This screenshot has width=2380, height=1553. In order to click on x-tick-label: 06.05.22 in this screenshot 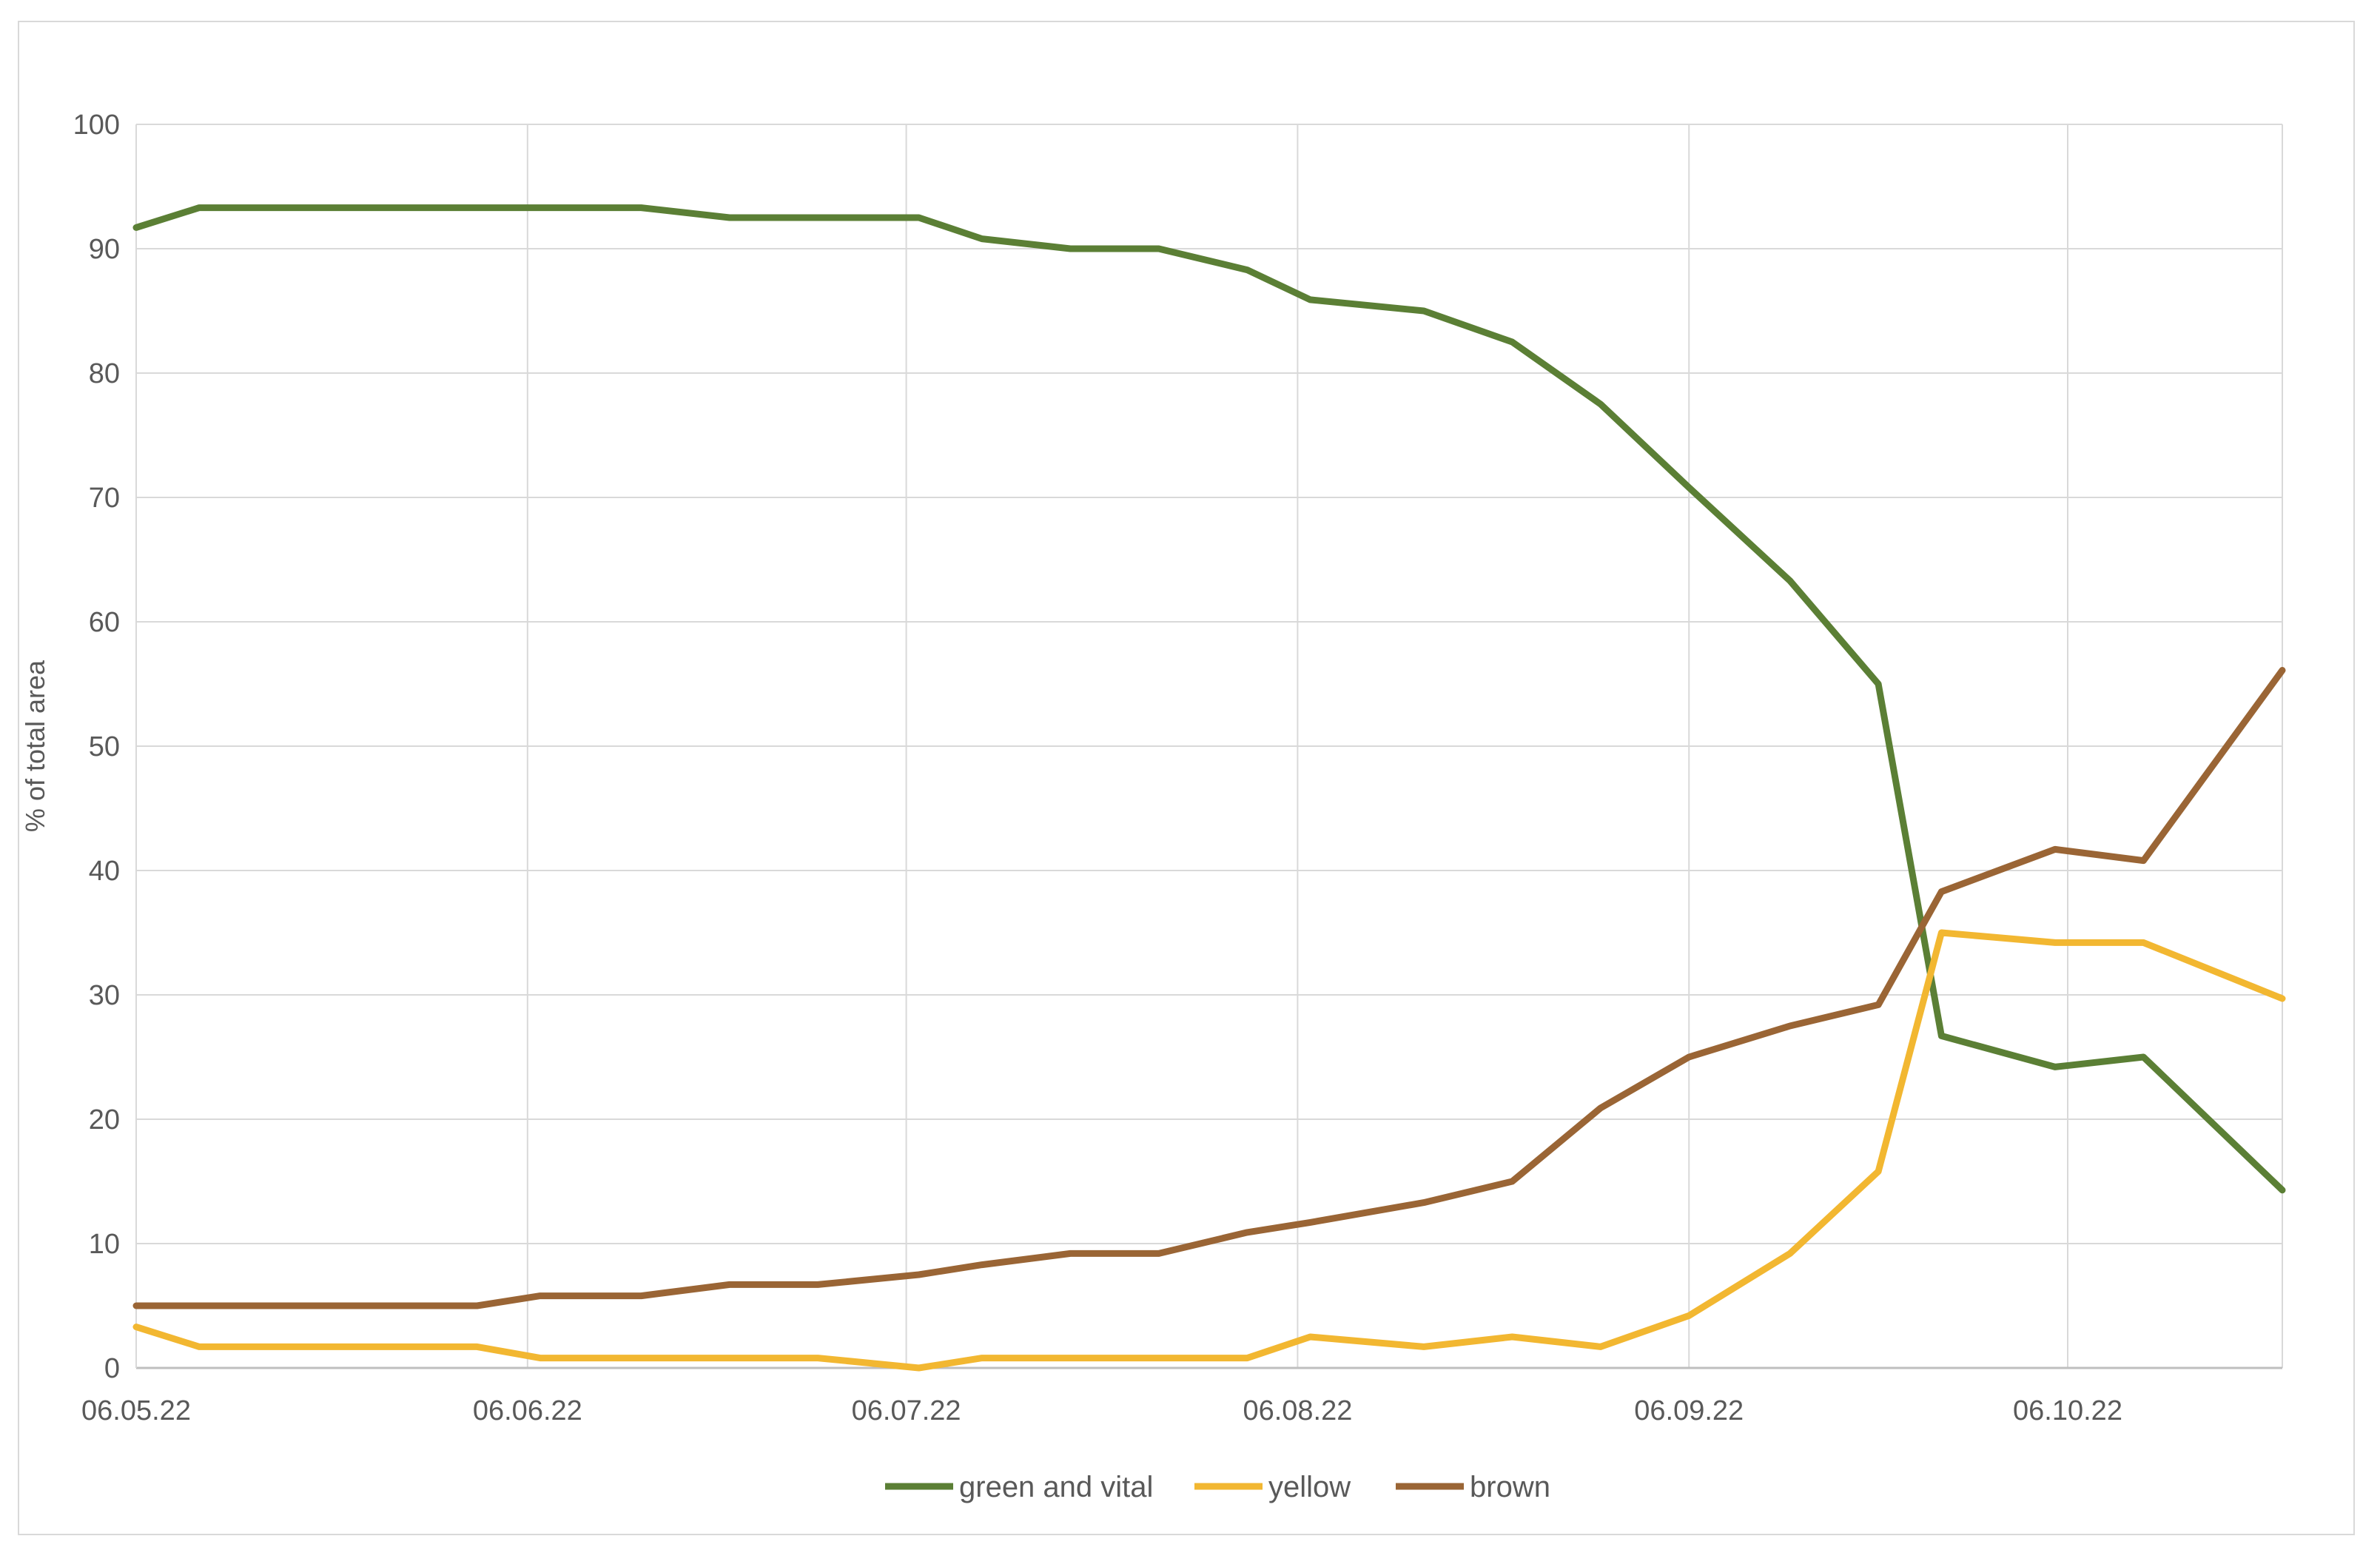, I will do `click(136, 1411)`.